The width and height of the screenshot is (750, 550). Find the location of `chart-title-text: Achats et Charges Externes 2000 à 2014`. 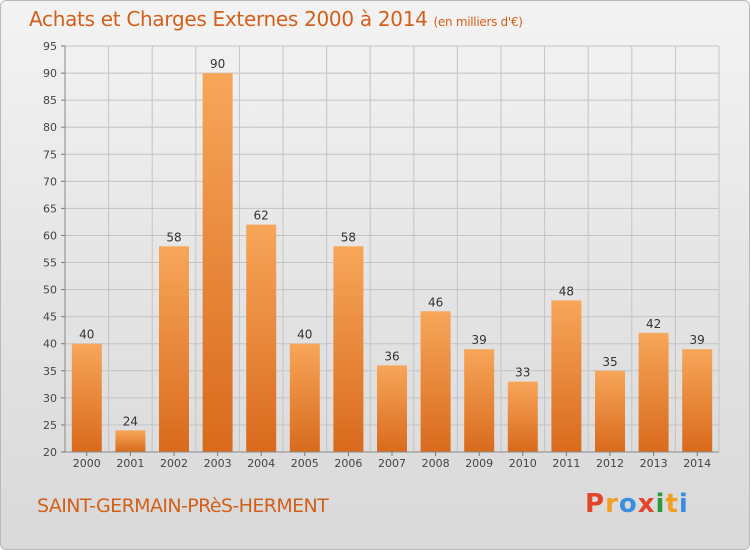

chart-title-text: Achats et Charges Externes 2000 à 2014 is located at coordinates (228, 19).